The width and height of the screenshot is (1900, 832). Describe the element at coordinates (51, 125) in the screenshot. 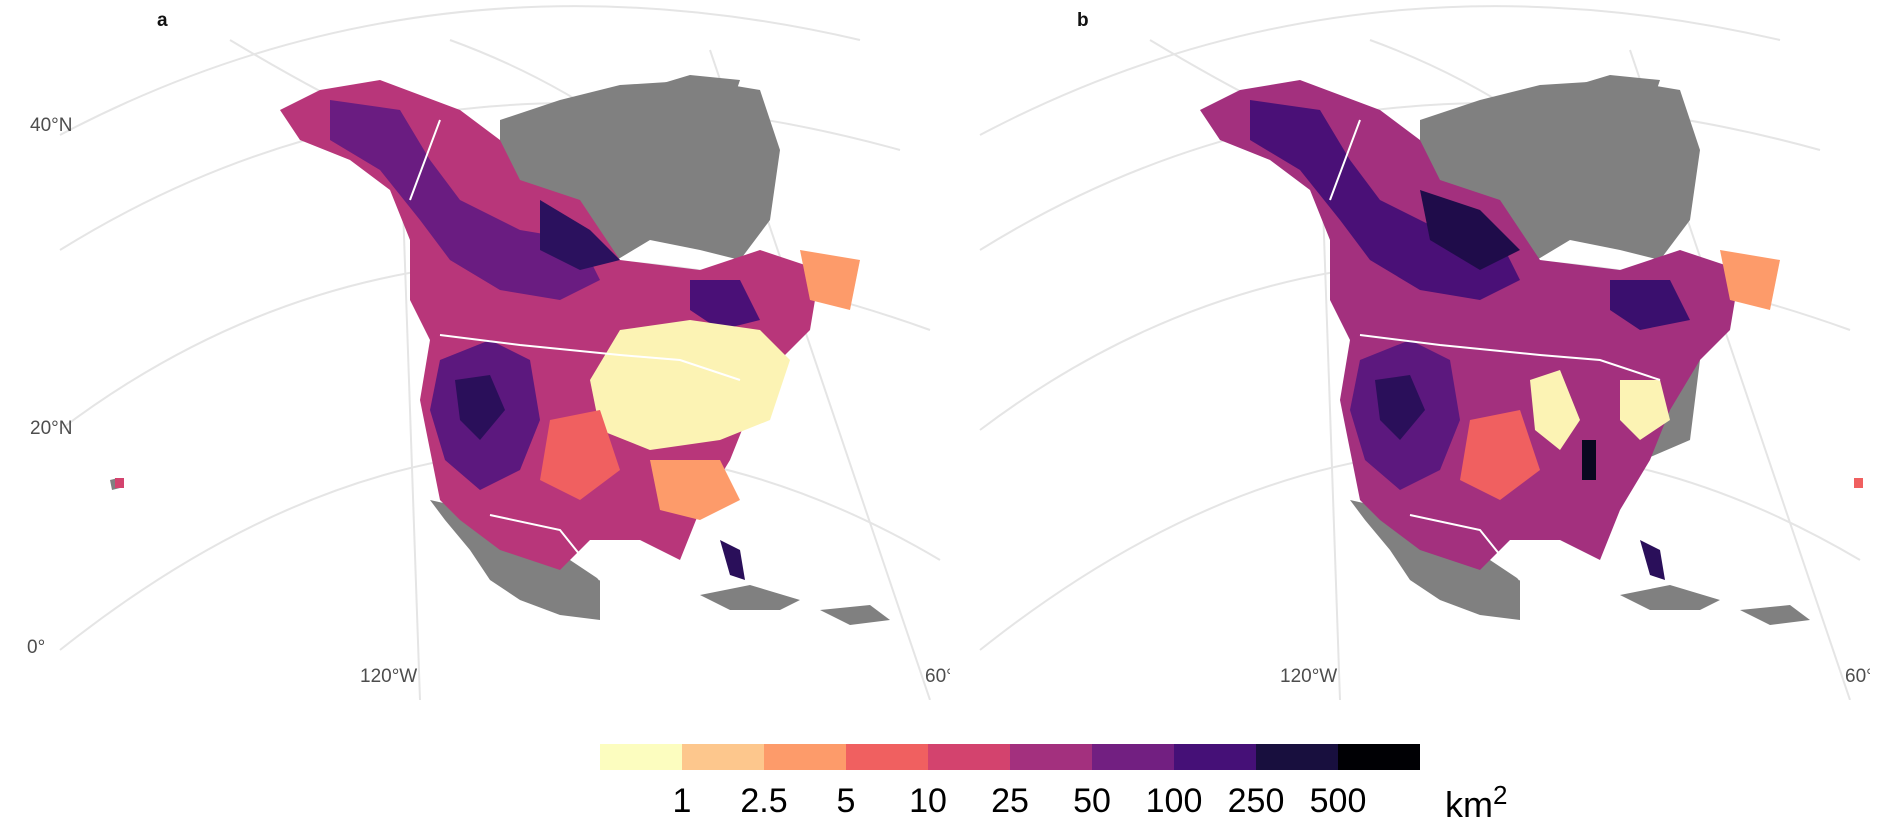

I see `lat-label-40n: 40°N` at that location.